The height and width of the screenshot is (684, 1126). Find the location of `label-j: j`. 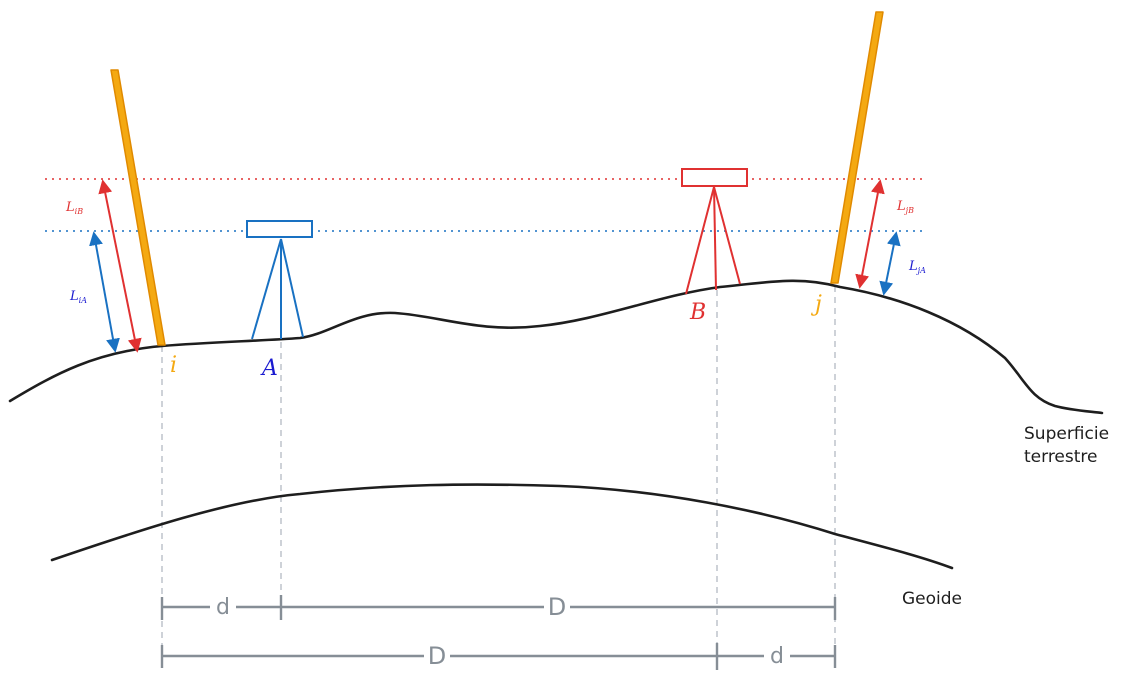

label-j: j is located at coordinates (816, 304).